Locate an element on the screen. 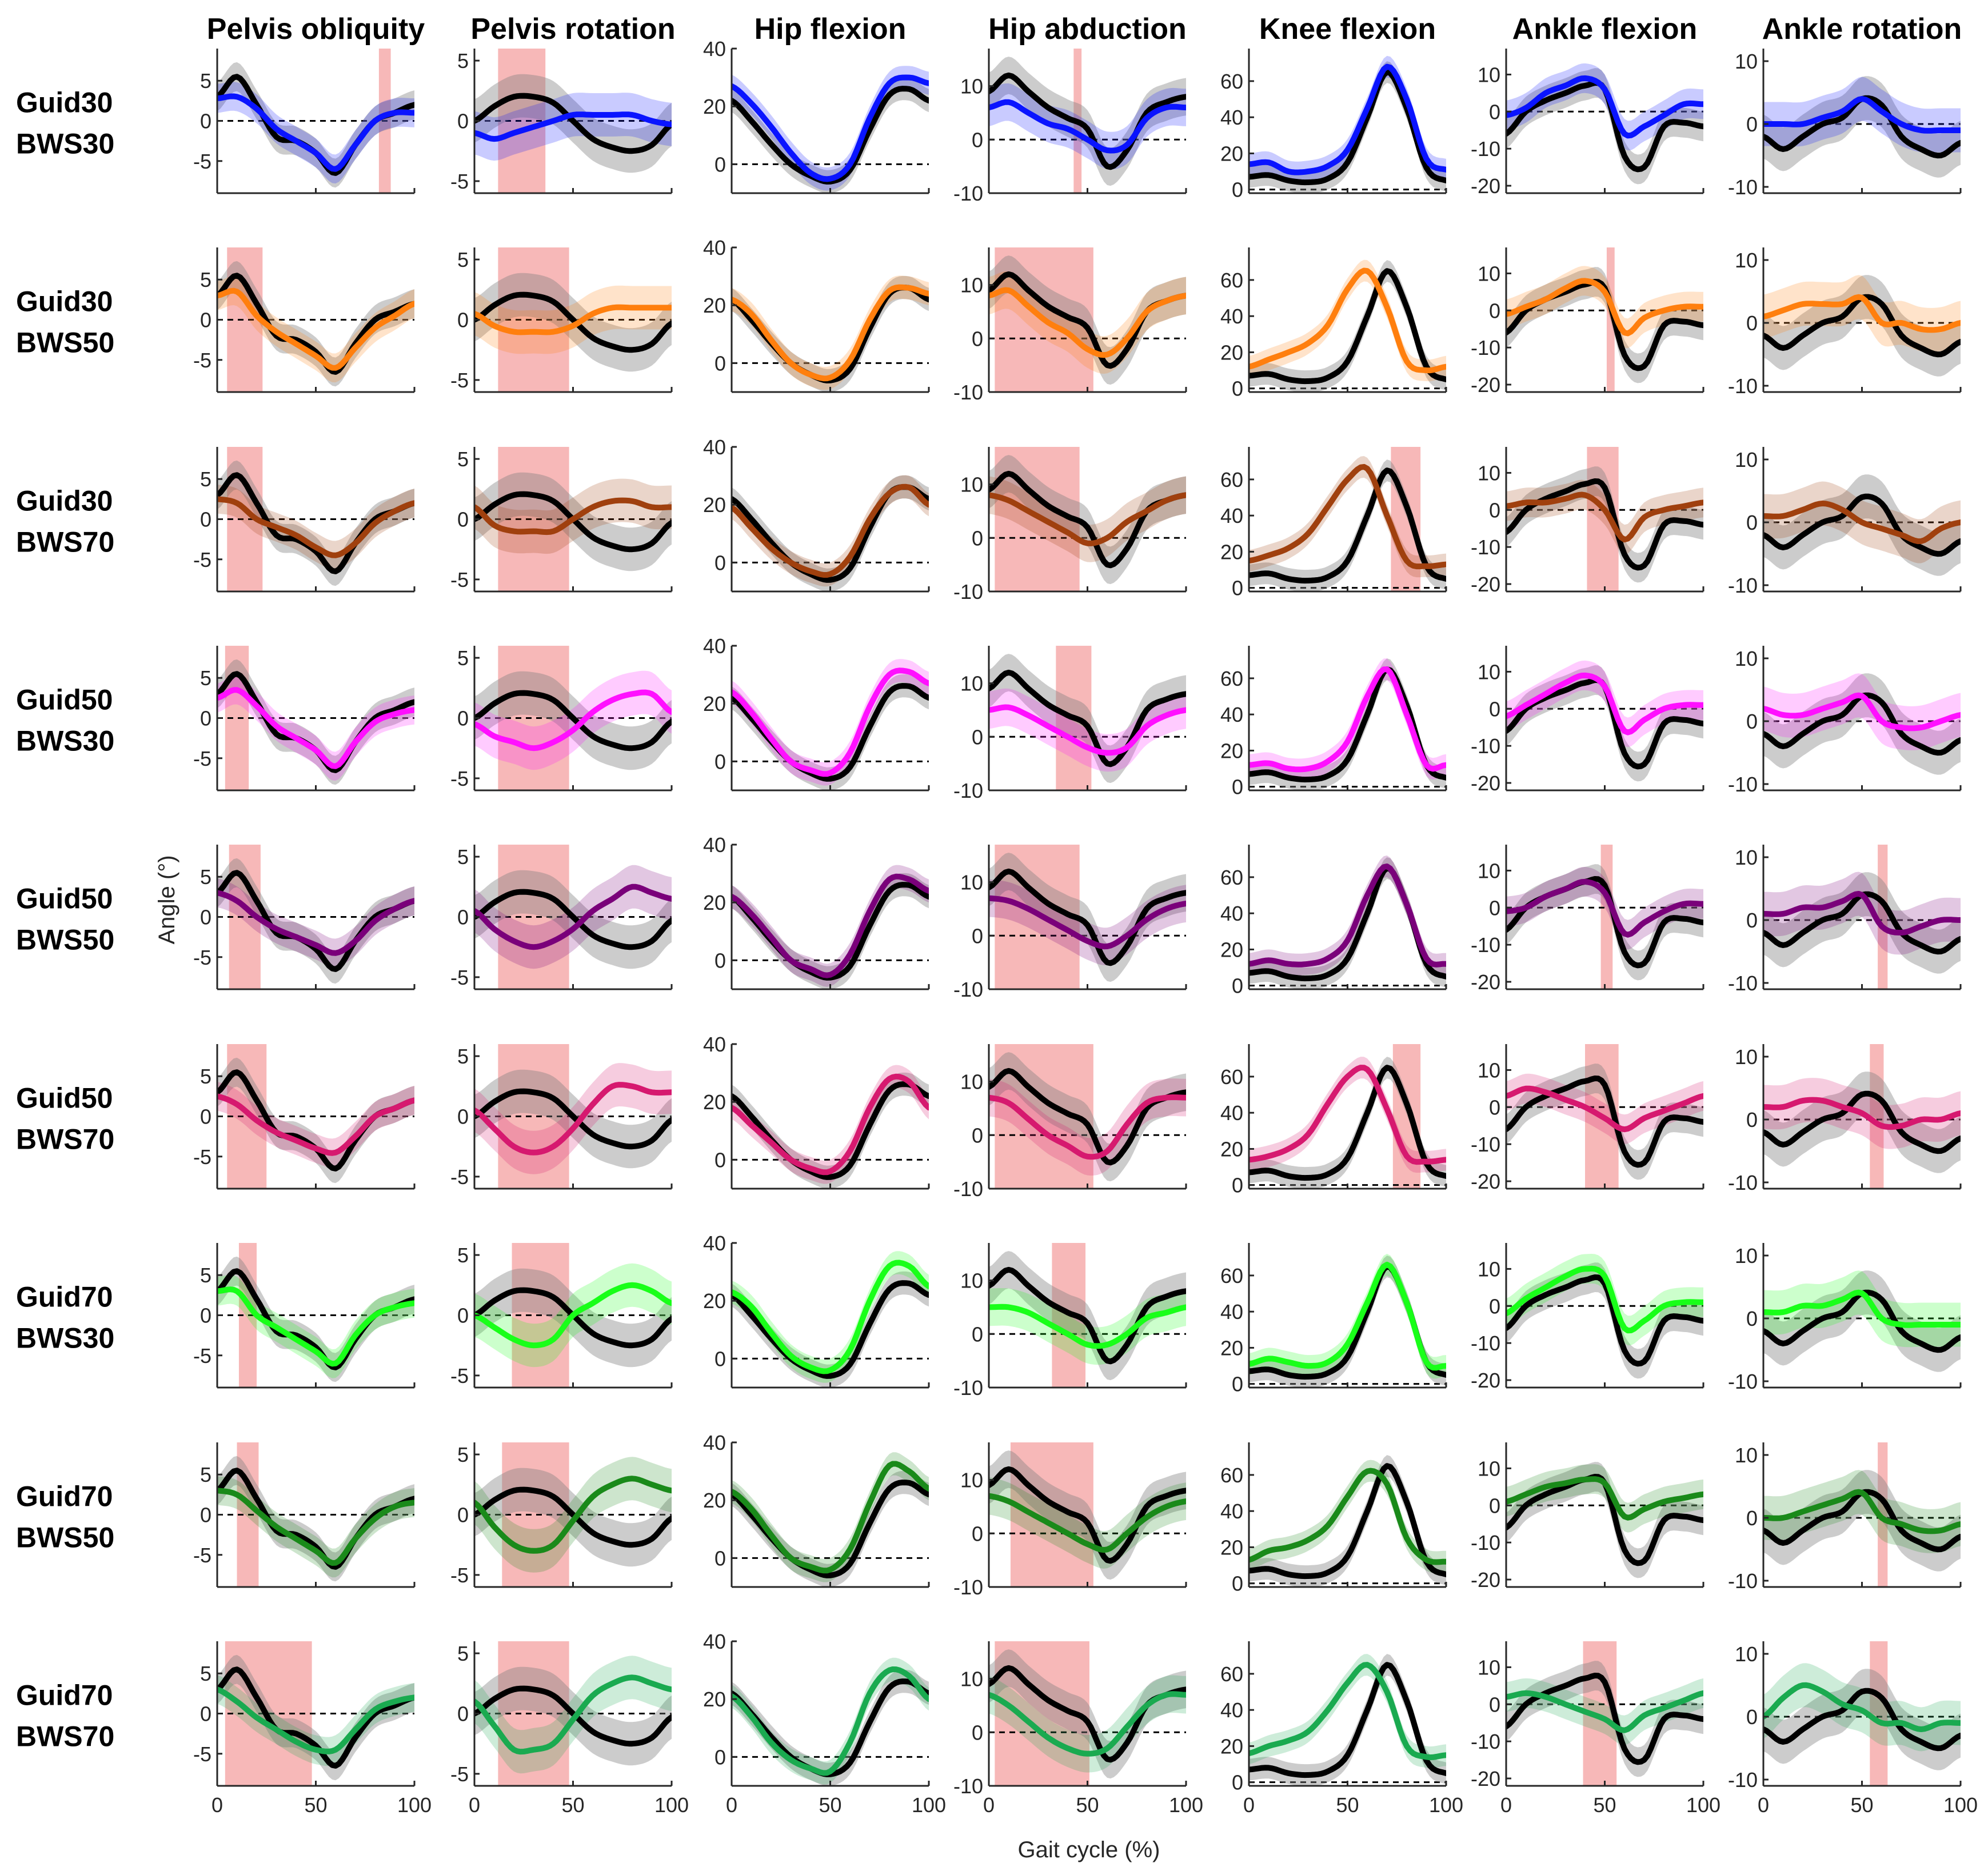 The height and width of the screenshot is (1875, 1988). panel-r4-c7: -10 0 10 is located at coordinates (1845, 721).